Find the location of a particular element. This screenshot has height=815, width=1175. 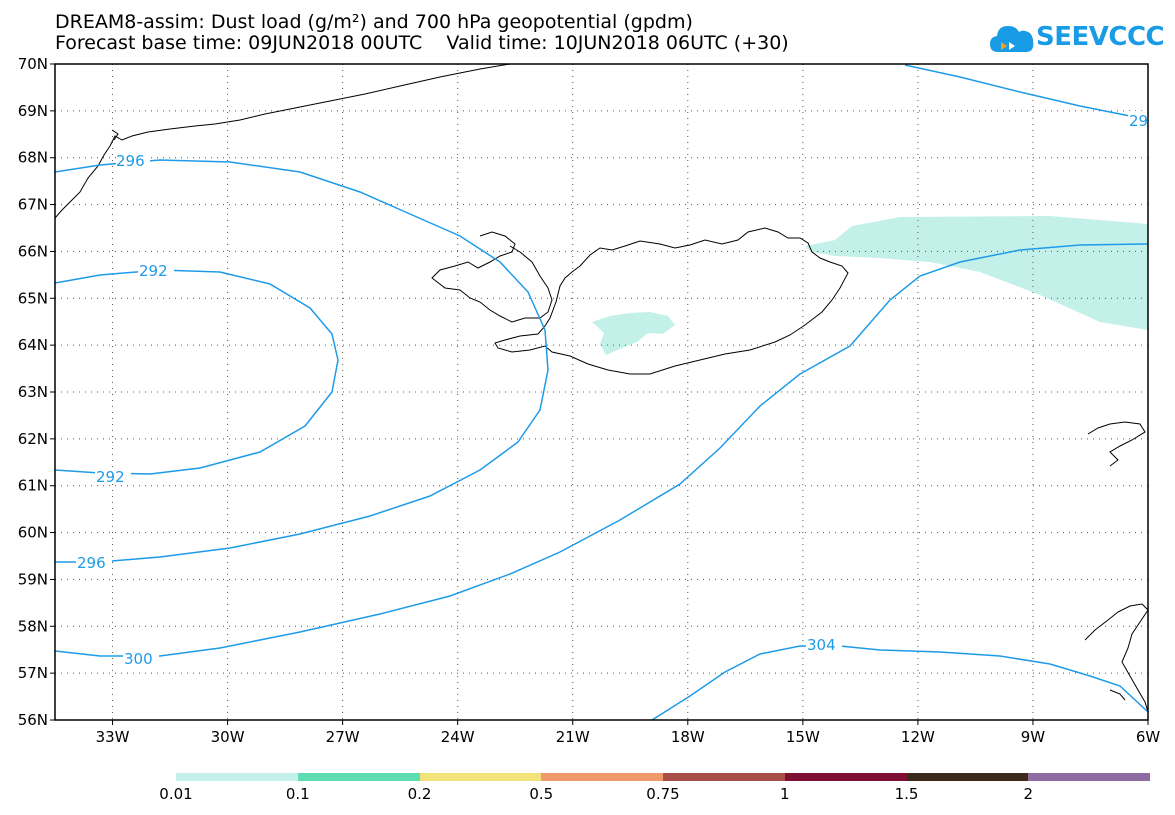

colorbar-label: 0.01 is located at coordinates (176, 794).